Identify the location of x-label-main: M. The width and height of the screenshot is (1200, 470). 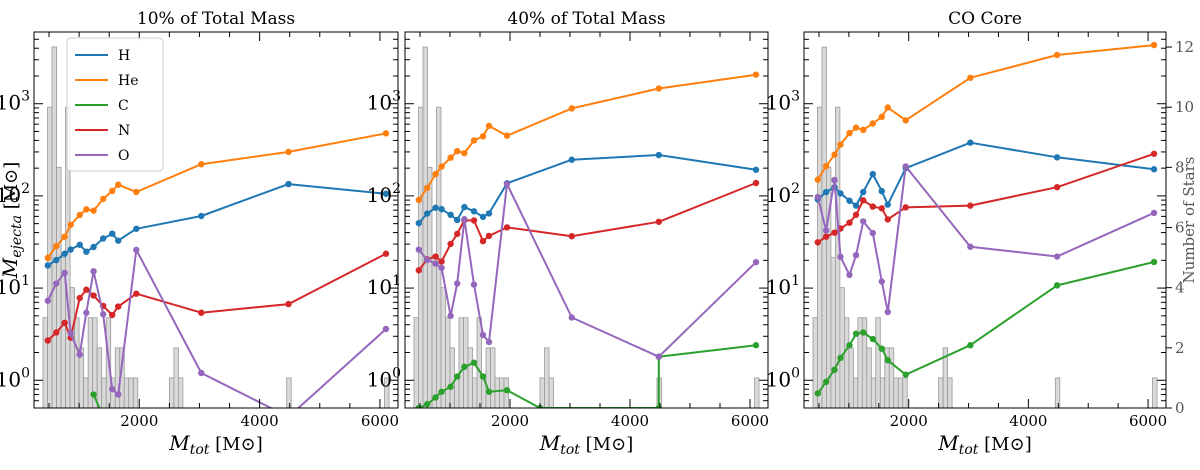
(179, 443).